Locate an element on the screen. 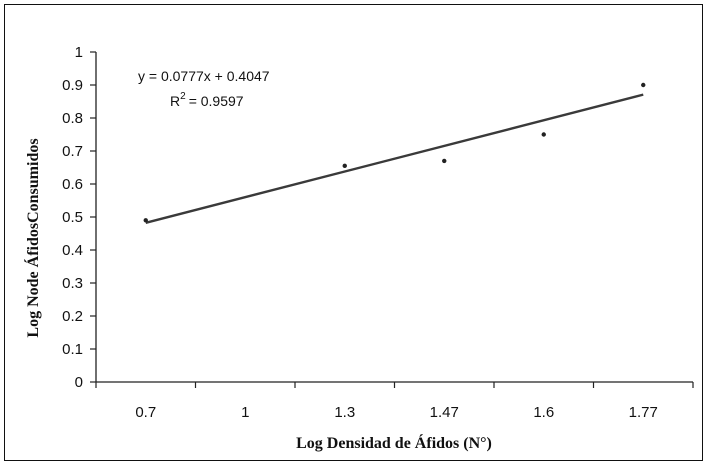 This screenshot has height=465, width=709. y-tick-label: 0.2 is located at coordinates (72, 316).